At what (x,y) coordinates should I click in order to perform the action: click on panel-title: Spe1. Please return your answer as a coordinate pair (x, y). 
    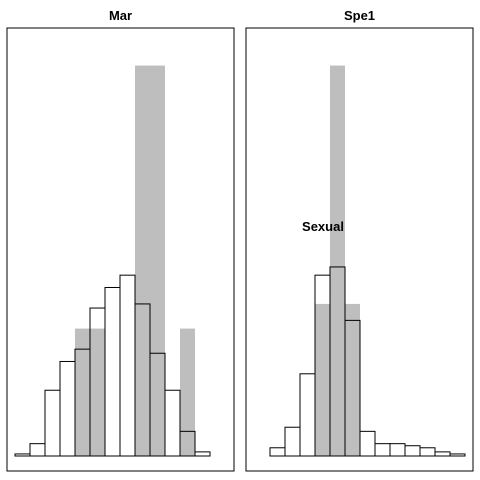
    Looking at the image, I should click on (359, 15).